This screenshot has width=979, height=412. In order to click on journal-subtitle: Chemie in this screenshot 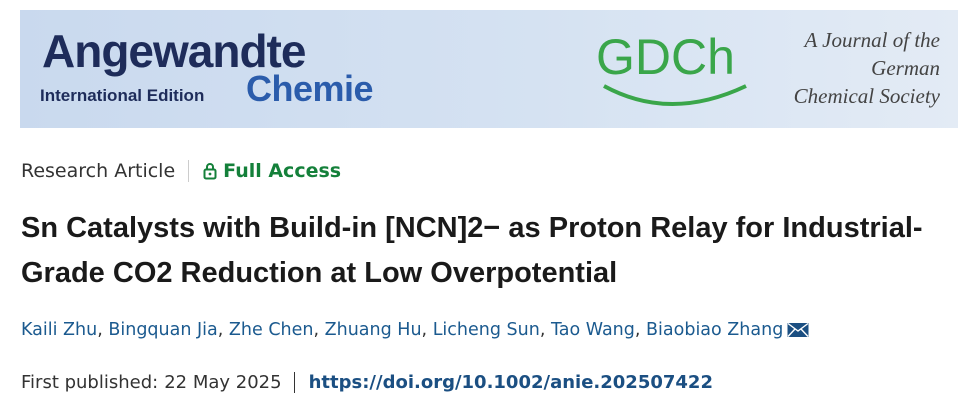, I will do `click(310, 88)`.